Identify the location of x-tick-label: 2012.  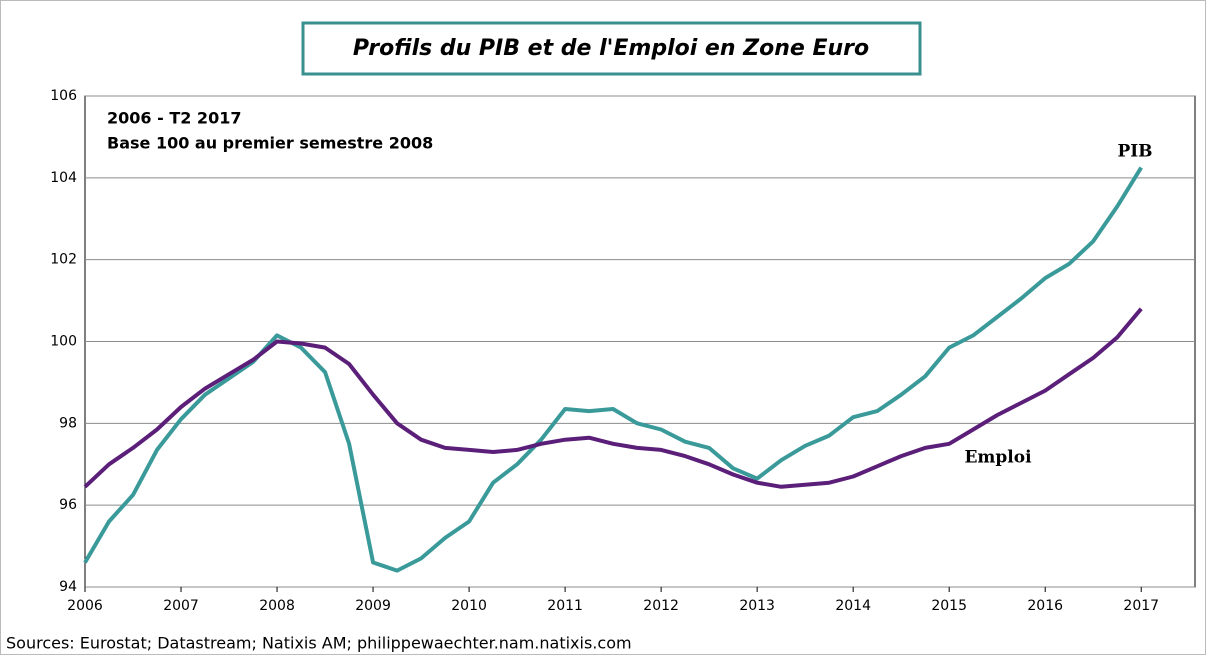
(661, 606).